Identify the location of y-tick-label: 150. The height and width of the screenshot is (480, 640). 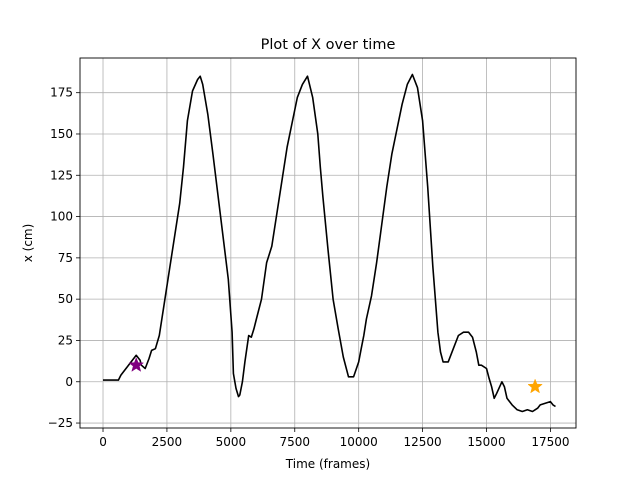
(61, 134).